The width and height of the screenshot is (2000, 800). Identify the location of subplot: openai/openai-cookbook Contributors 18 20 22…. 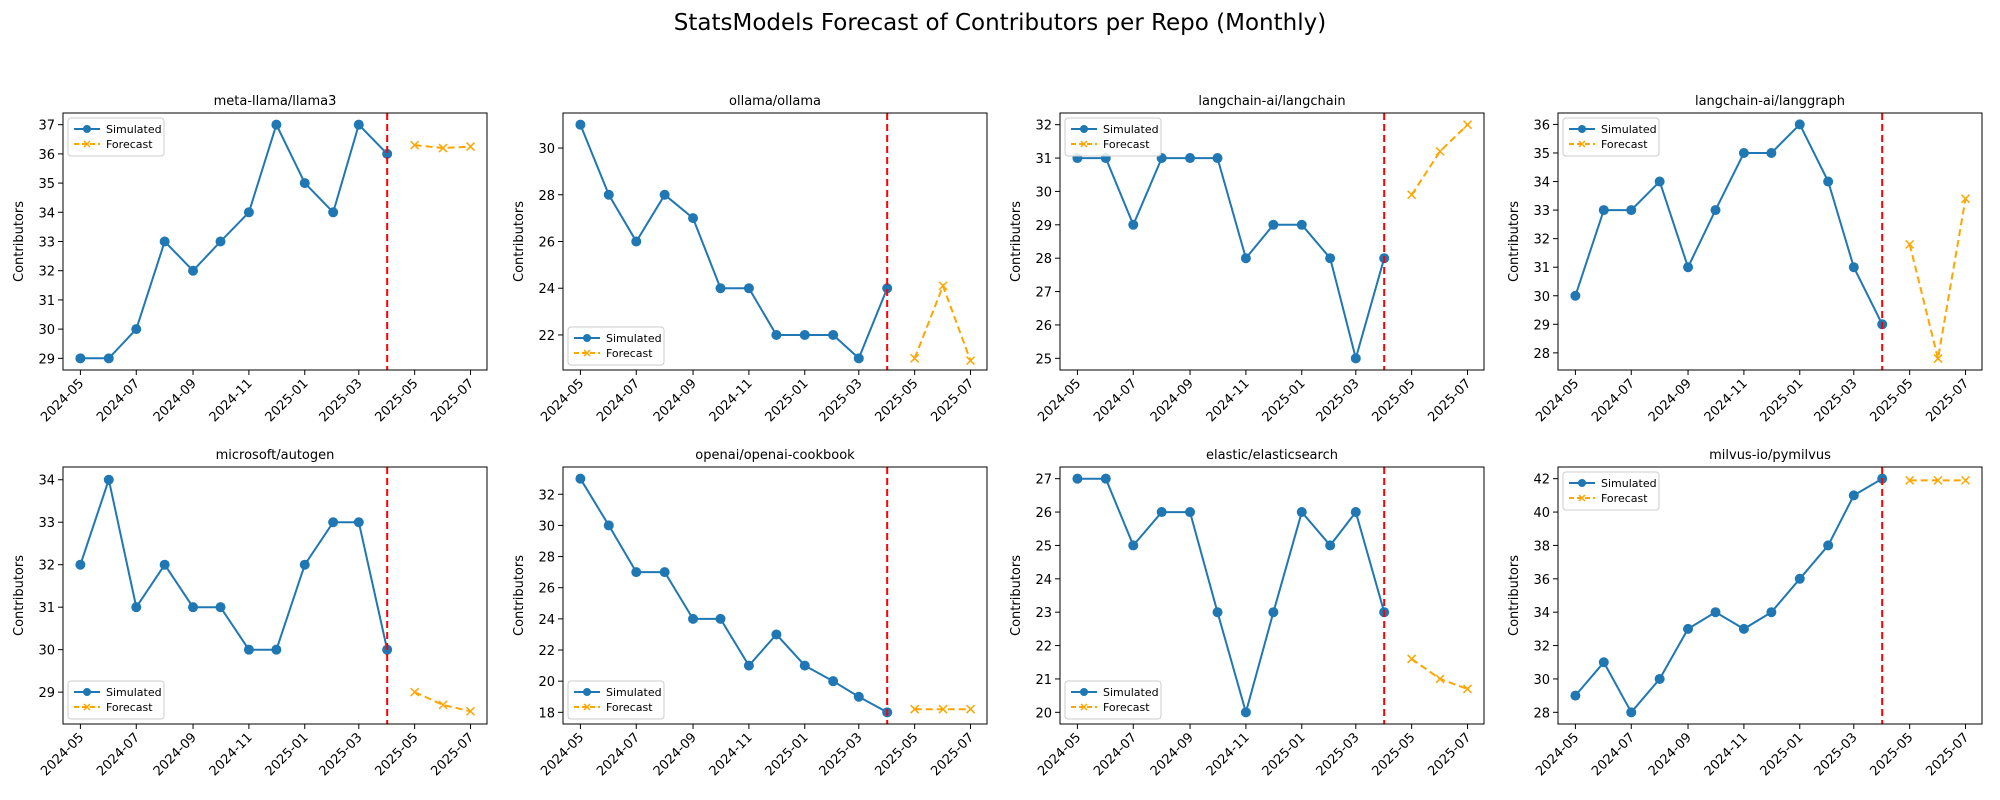
(750, 613).